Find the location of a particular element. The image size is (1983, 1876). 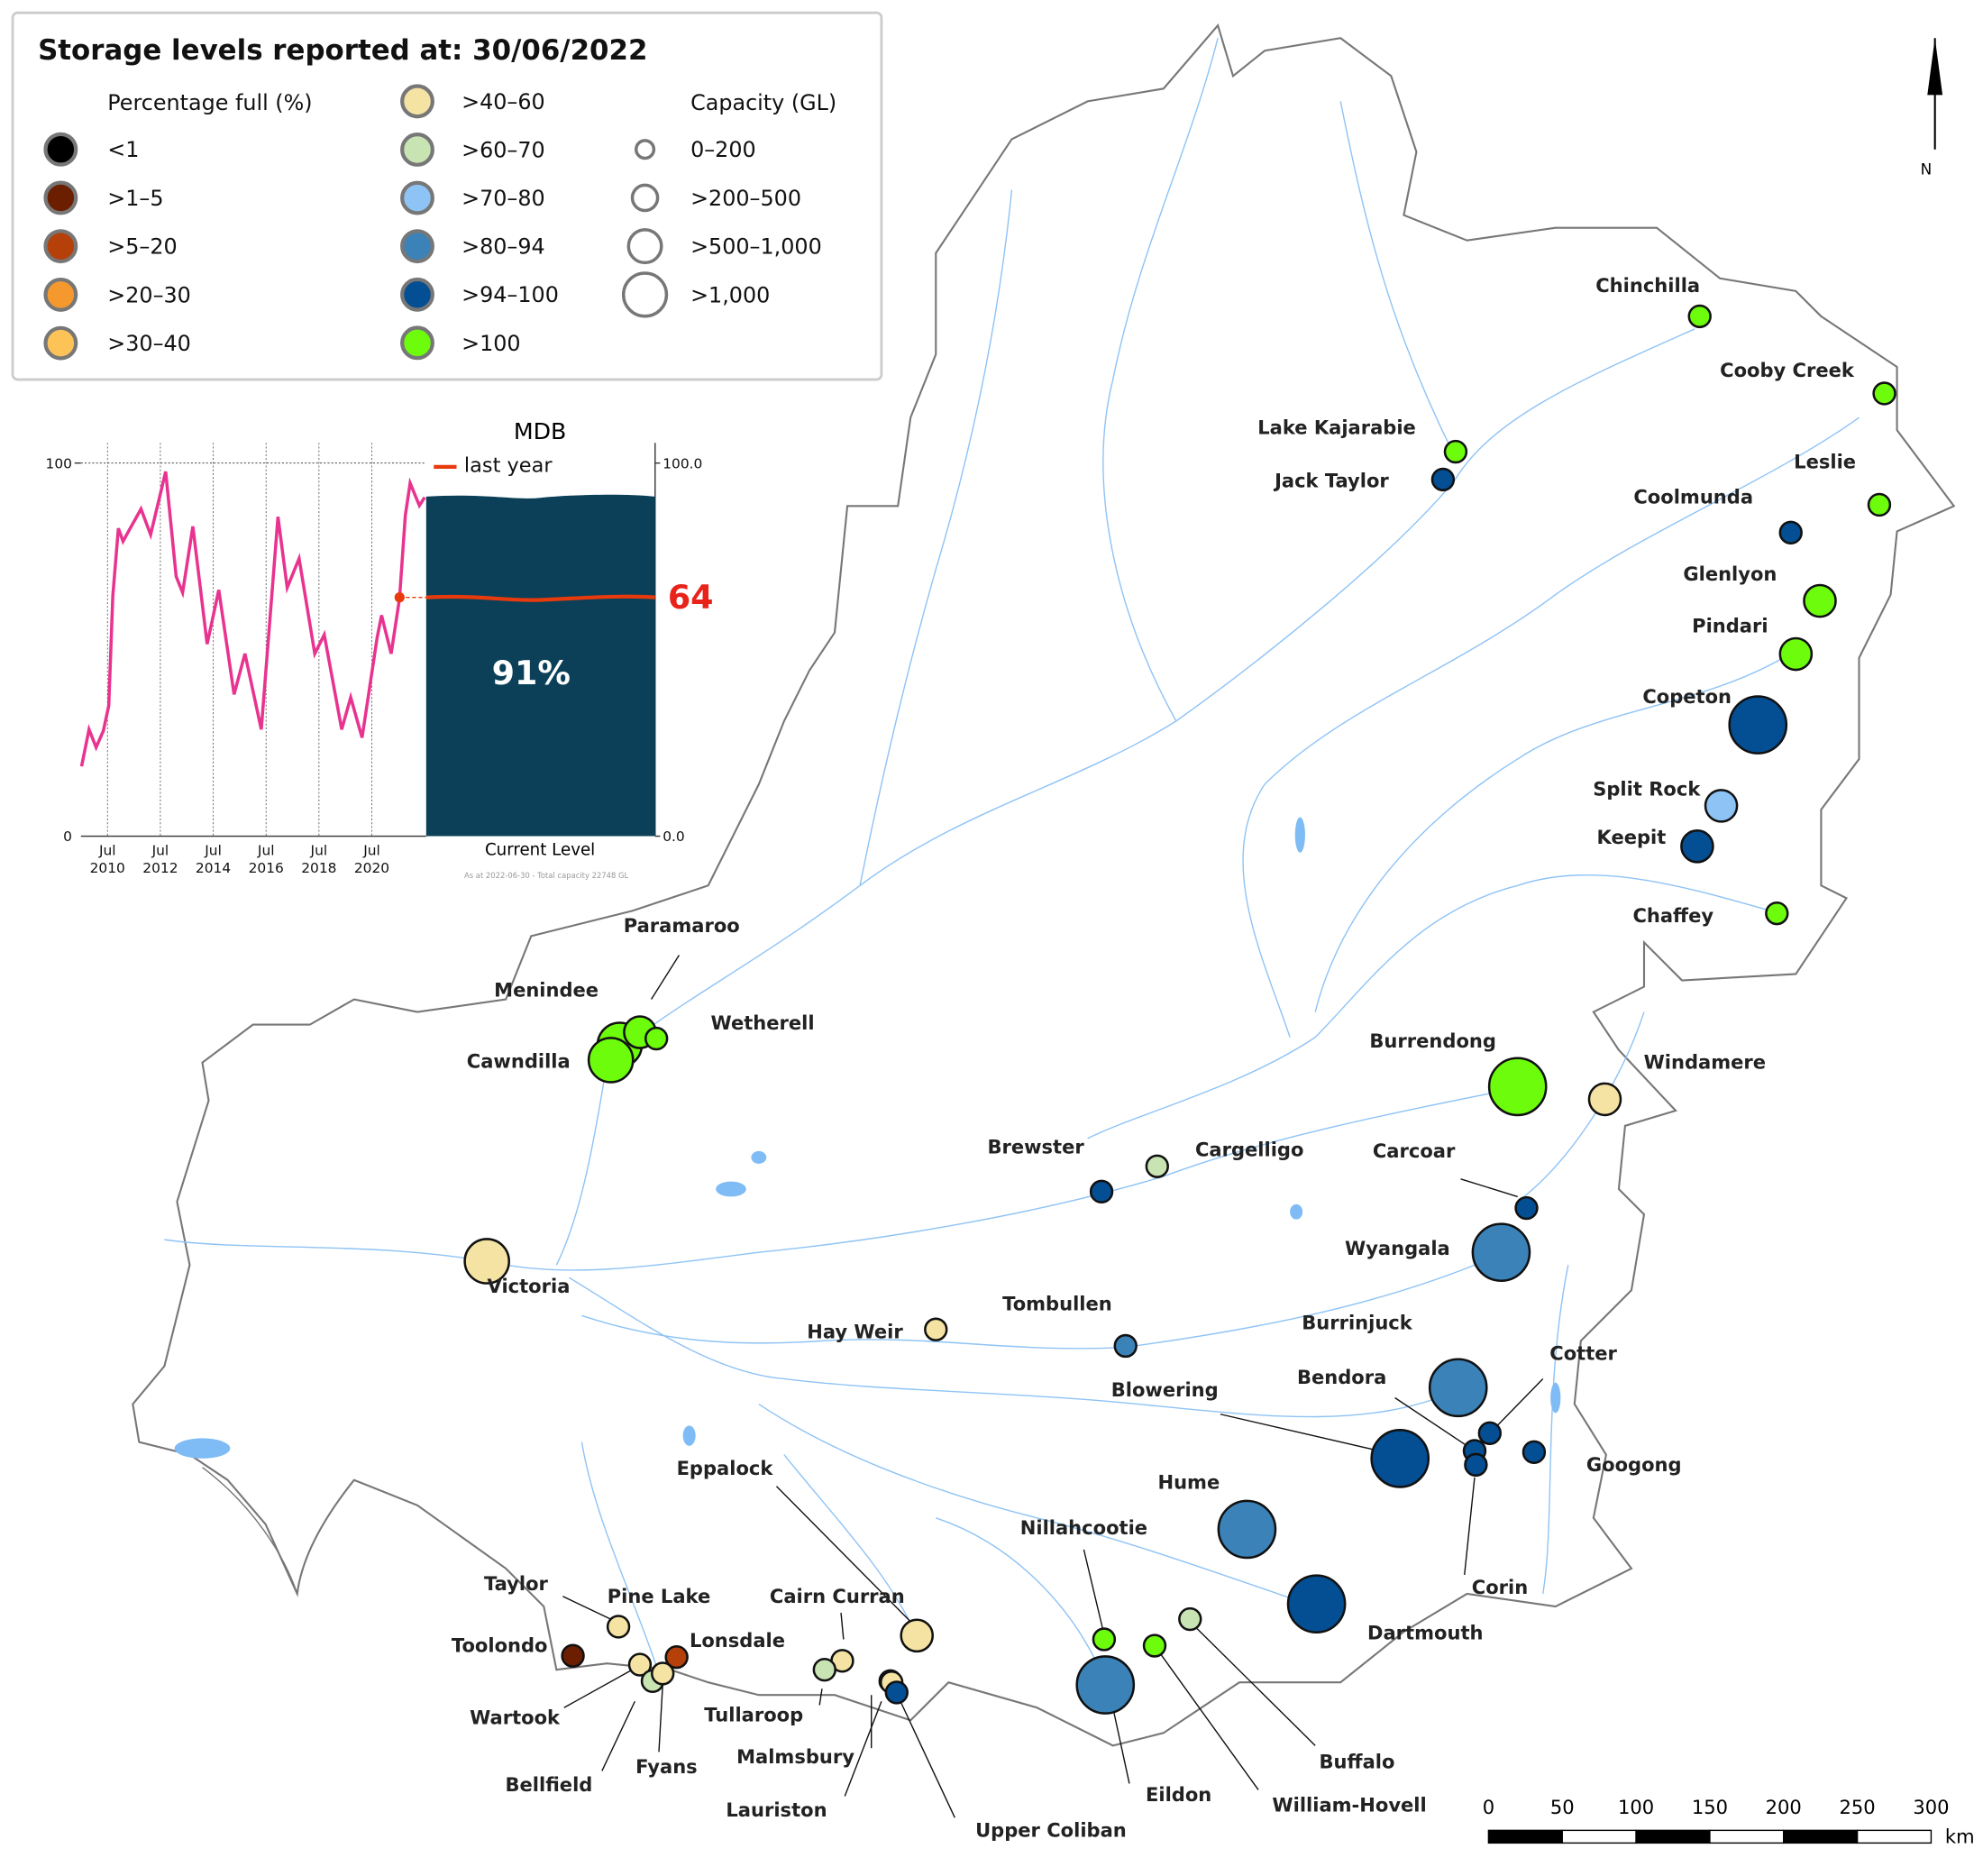

legend-swatch--5-20 is located at coordinates (60, 246).